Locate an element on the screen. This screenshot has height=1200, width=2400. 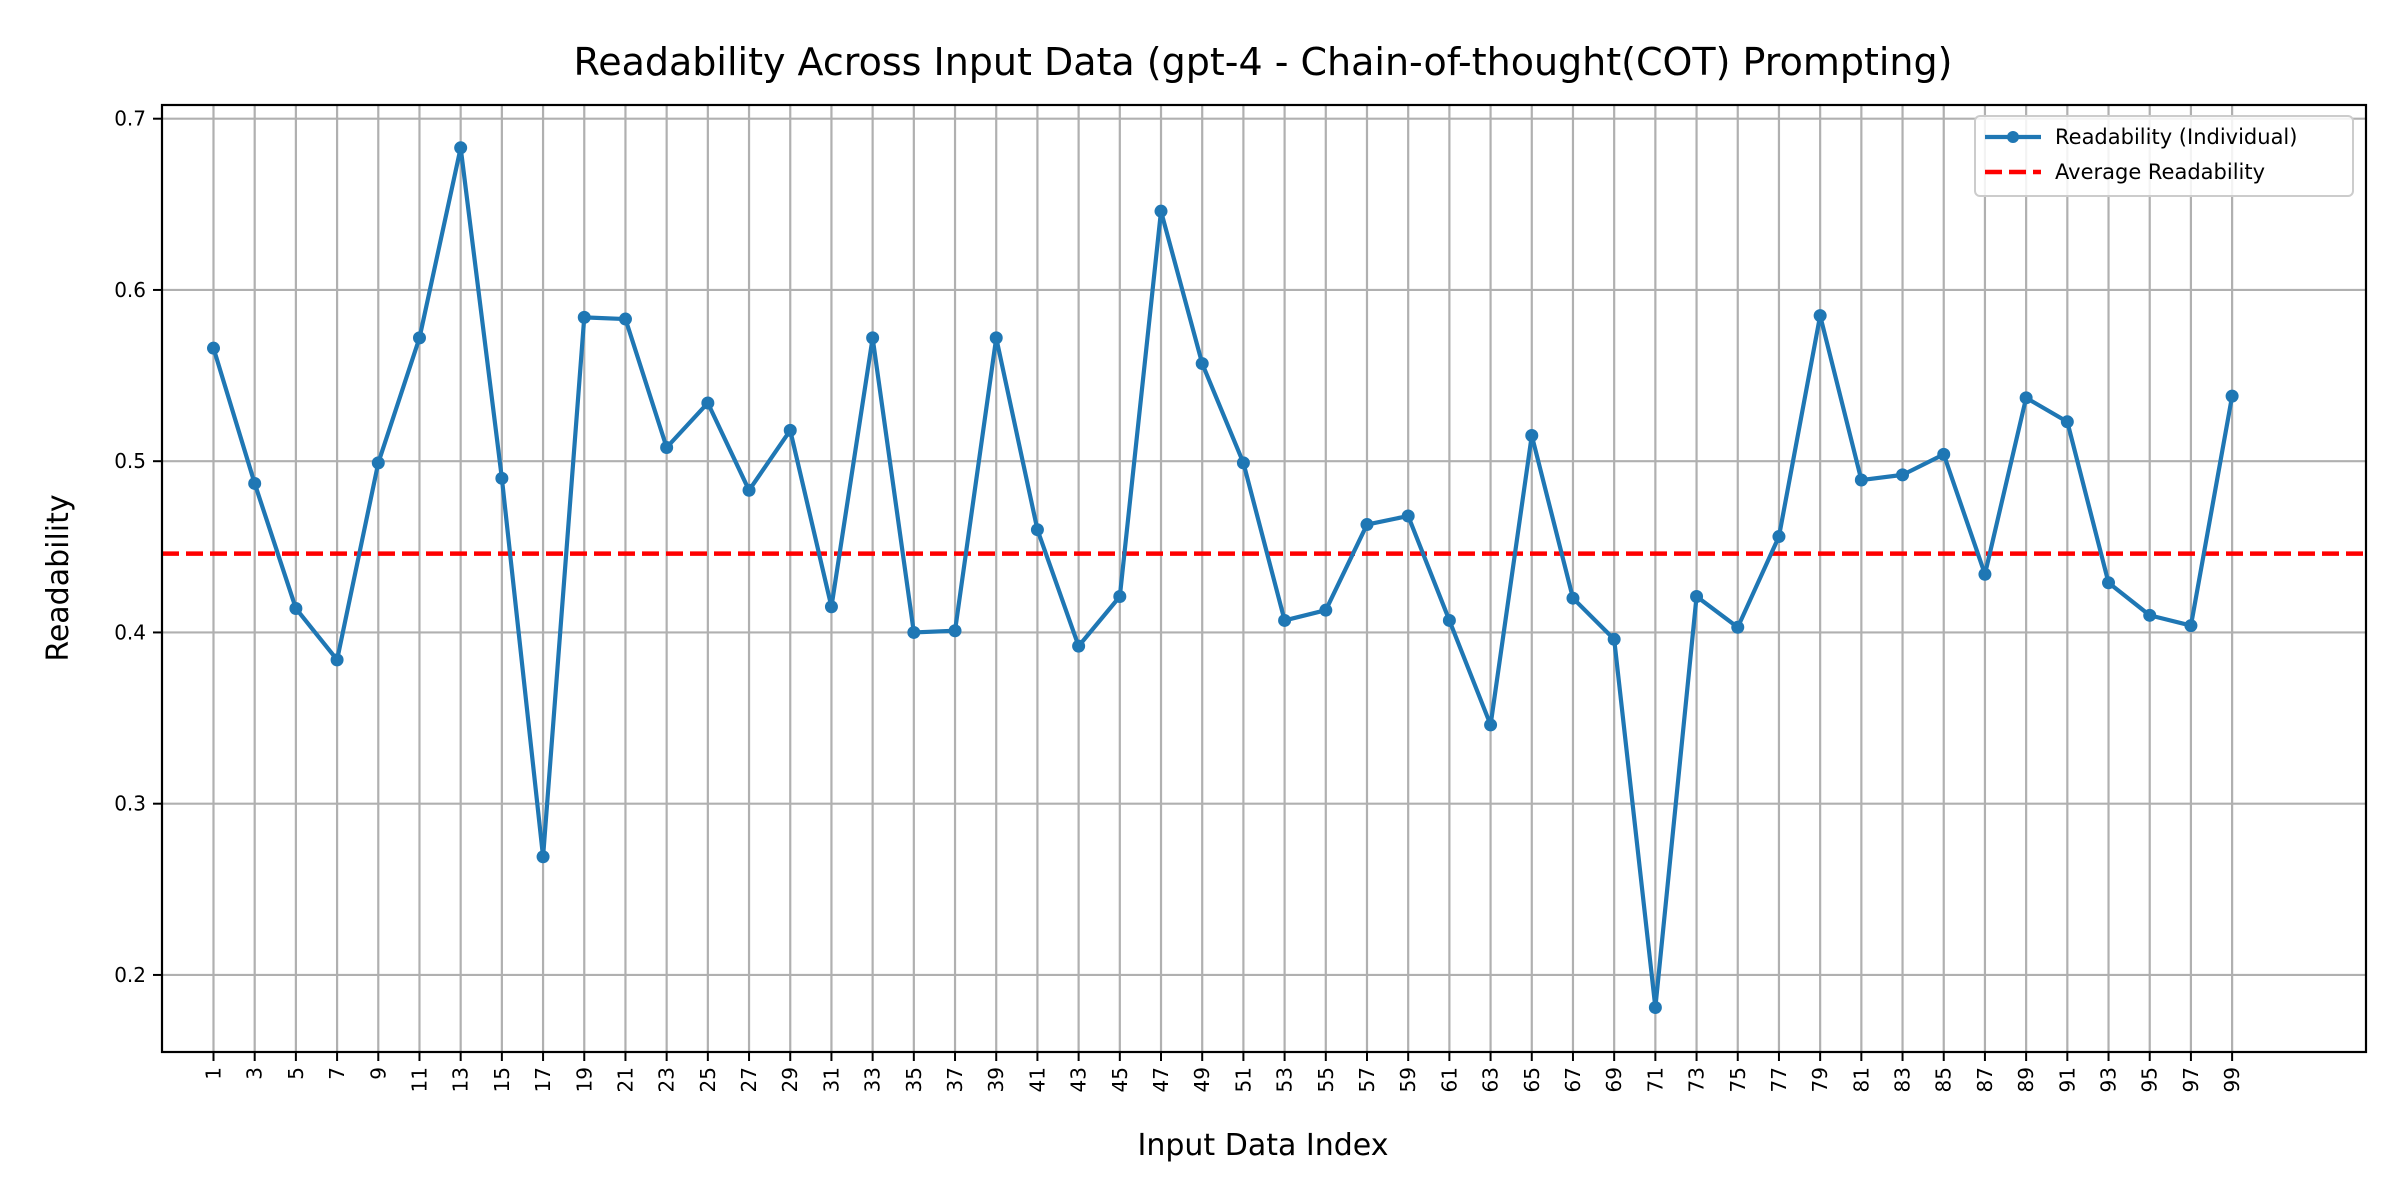
x-tick-label: 85 is located at coordinates (1944, 1079).